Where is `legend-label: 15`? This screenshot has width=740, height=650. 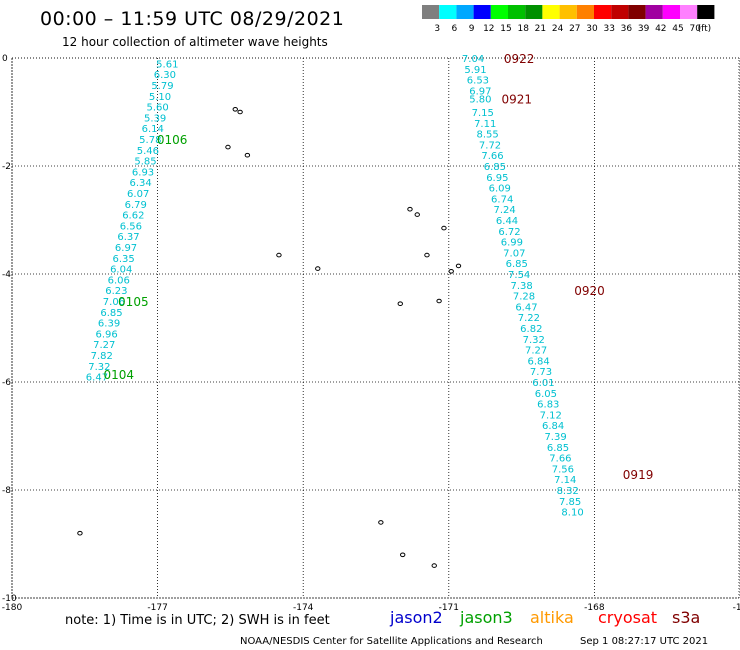 legend-label: 15 is located at coordinates (505, 29).